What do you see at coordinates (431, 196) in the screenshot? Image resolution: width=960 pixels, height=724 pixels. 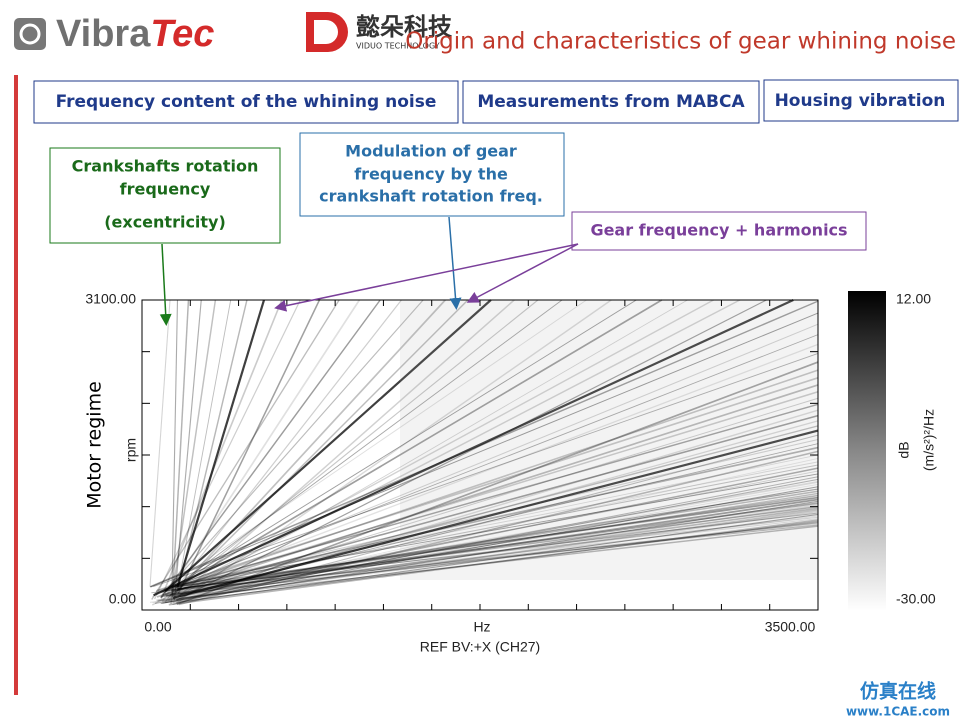 I see `callout-text: crankshaft rotation freq.` at bounding box center [431, 196].